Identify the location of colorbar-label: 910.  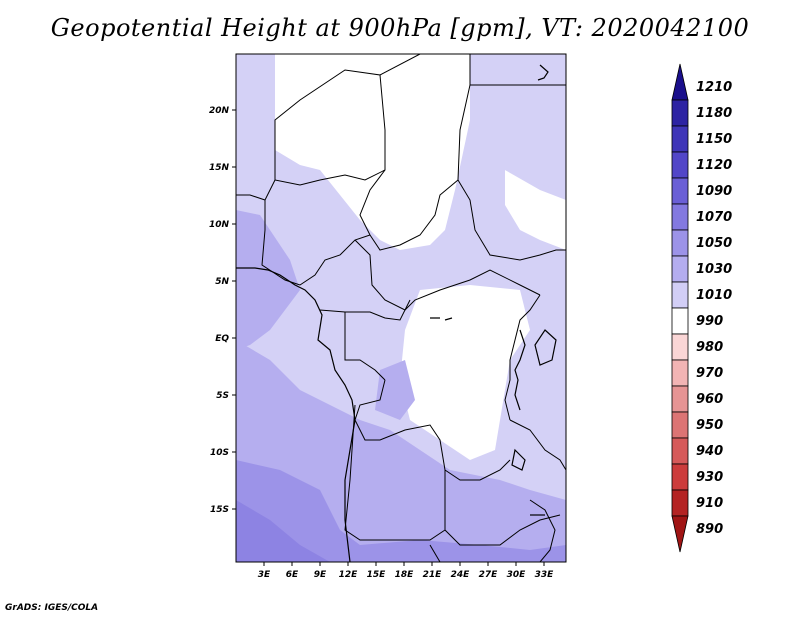
(709, 503).